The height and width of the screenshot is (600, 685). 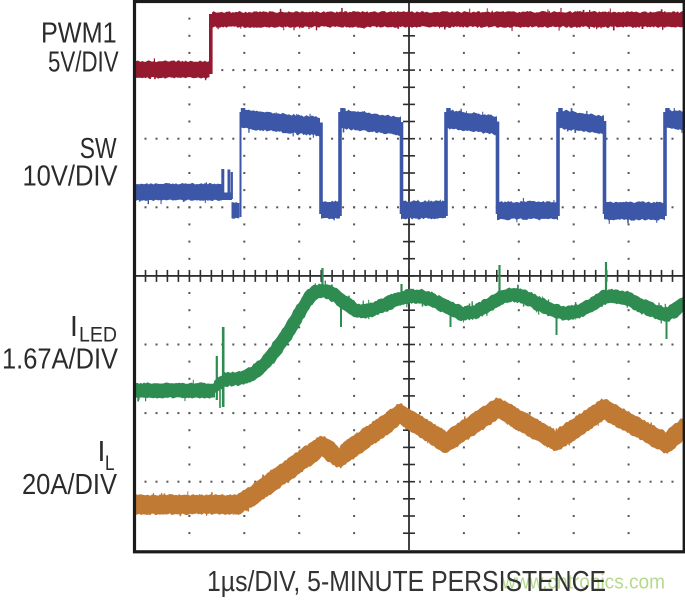 What do you see at coordinates (60, 360) in the screenshot?
I see `svg-text: 1.67A/DIV` at bounding box center [60, 360].